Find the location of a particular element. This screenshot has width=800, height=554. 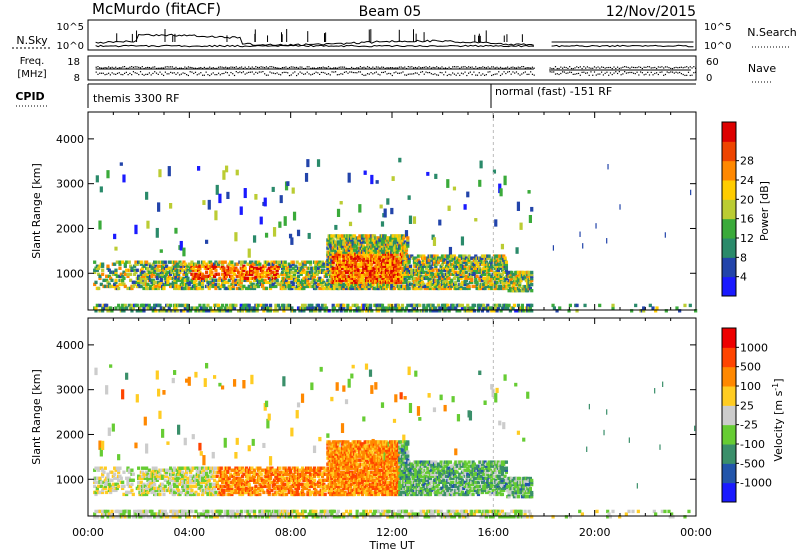

beam-title: Beam 05 is located at coordinates (390, 12).